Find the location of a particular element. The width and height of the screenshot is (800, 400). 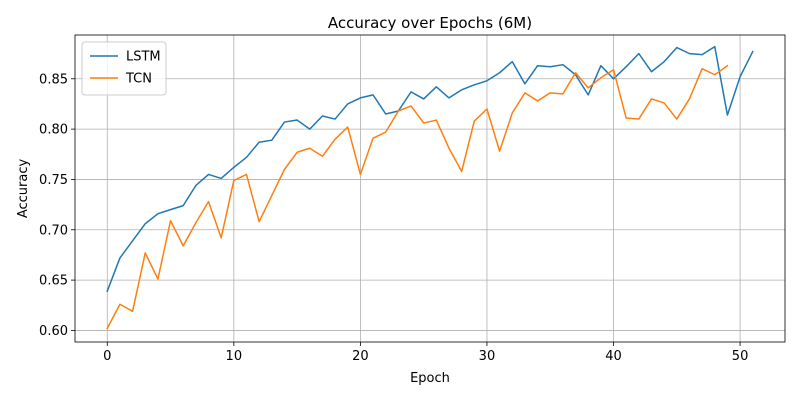

x-tick-label: 10 is located at coordinates (234, 356).